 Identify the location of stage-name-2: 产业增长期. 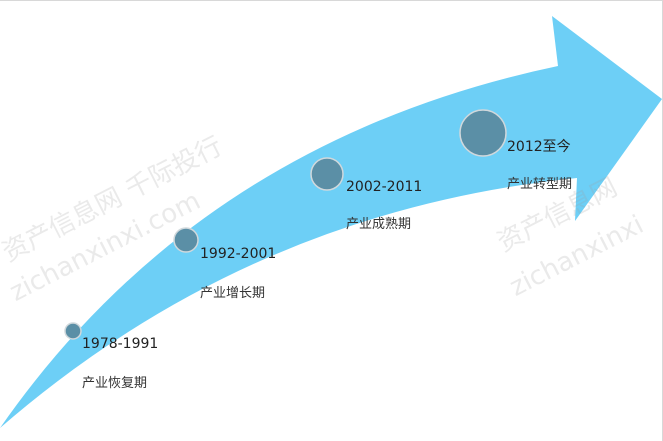
(233, 293).